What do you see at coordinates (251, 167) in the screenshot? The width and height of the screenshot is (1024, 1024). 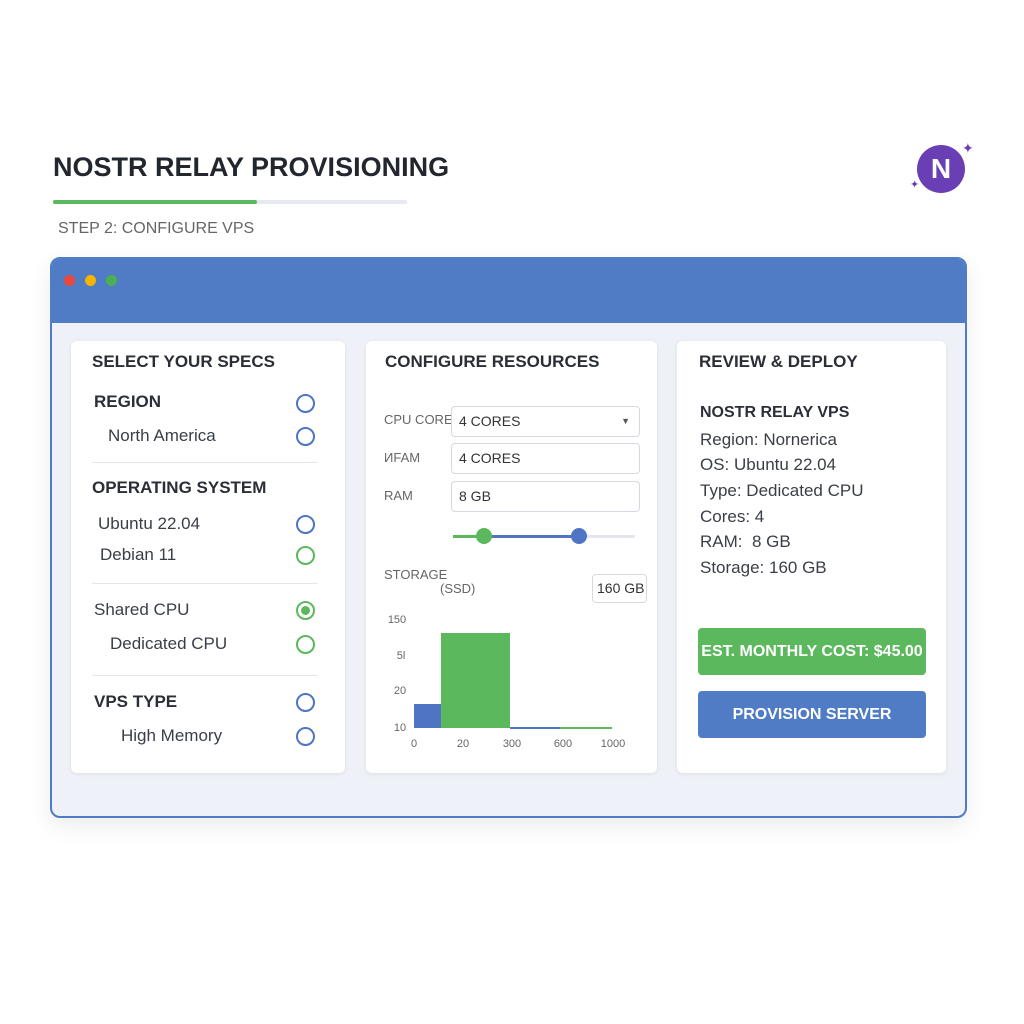 I see `page-title: NOSTR RELAY PROVISIONING` at bounding box center [251, 167].